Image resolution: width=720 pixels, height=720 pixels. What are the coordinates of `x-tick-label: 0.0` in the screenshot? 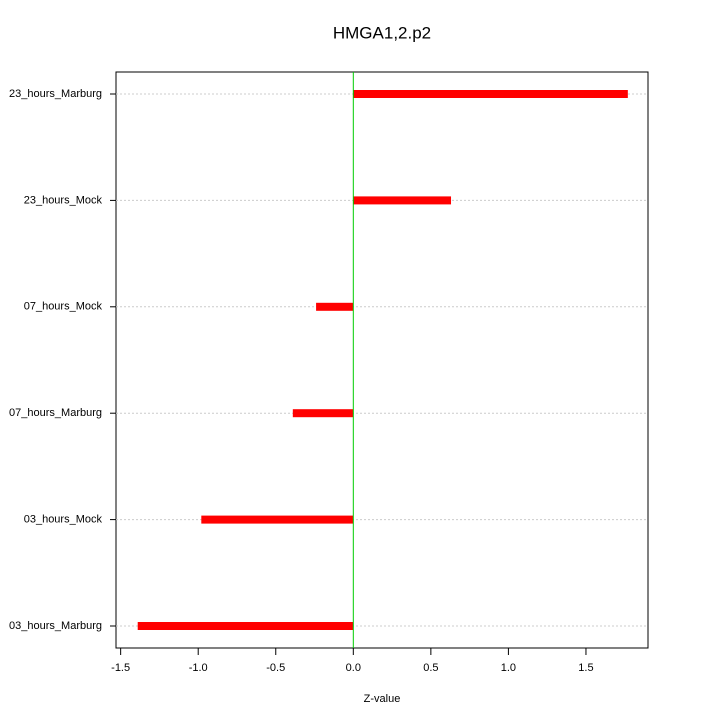 It's located at (353, 668).